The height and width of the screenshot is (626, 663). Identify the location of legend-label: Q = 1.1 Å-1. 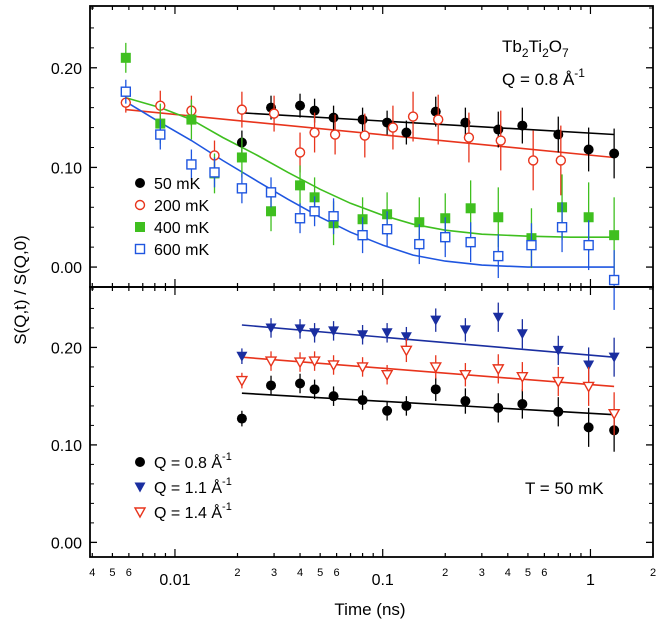
(193, 486).